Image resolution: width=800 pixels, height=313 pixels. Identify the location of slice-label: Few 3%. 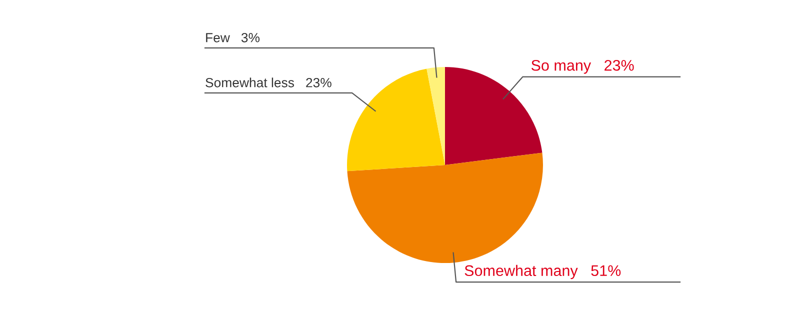
(233, 37).